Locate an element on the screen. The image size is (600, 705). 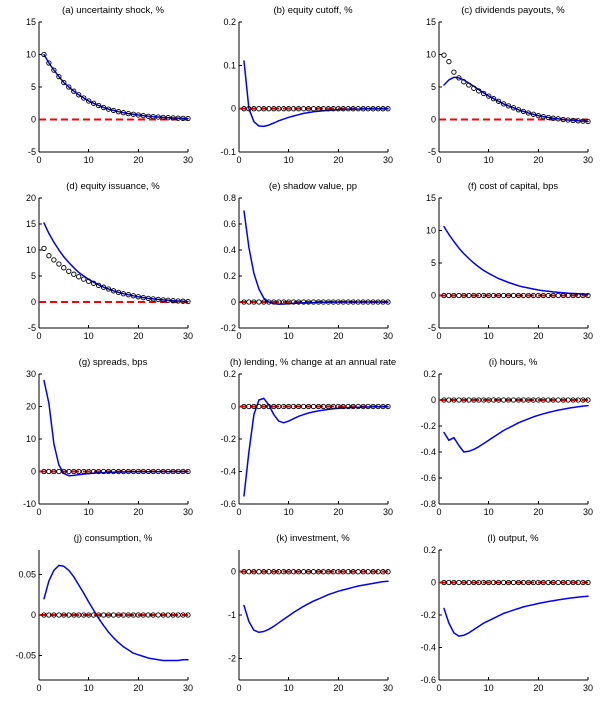
subplot-b: (b) equity cutoff, % 0 10 20 30 0.2 0.1 0 -0.1 is located at coordinates (300, 88).